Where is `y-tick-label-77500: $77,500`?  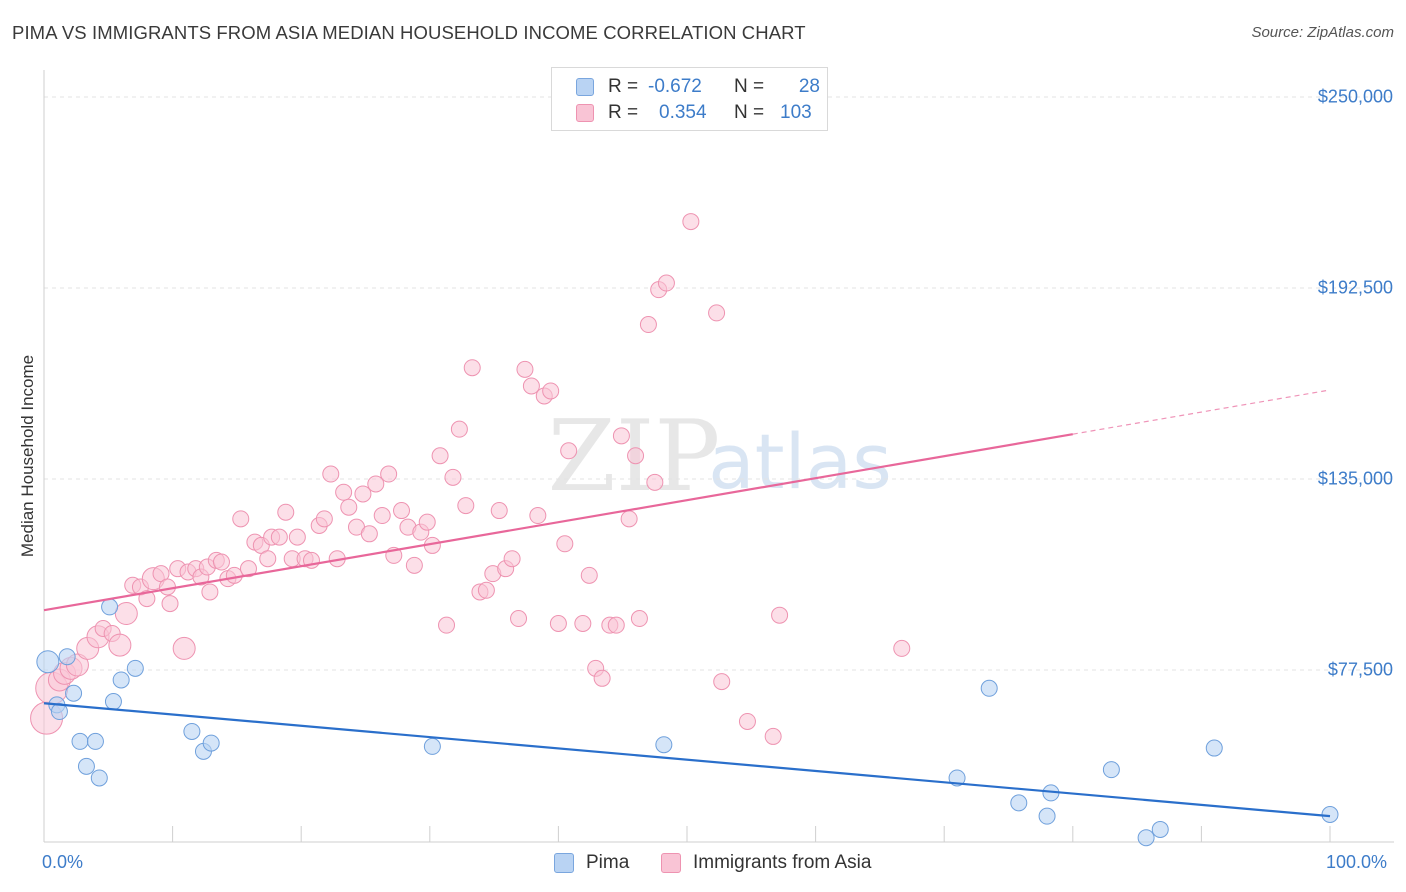 y-tick-label-77500: $77,500 is located at coordinates (1360, 669).